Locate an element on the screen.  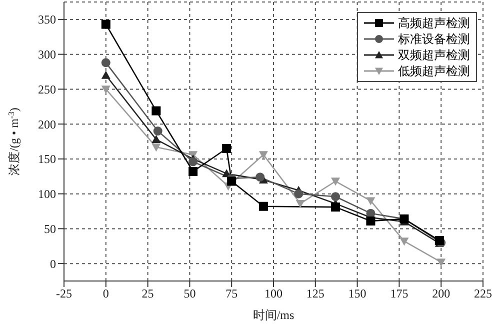
legend-label: 双频超声检测 is located at coordinates (434, 55).